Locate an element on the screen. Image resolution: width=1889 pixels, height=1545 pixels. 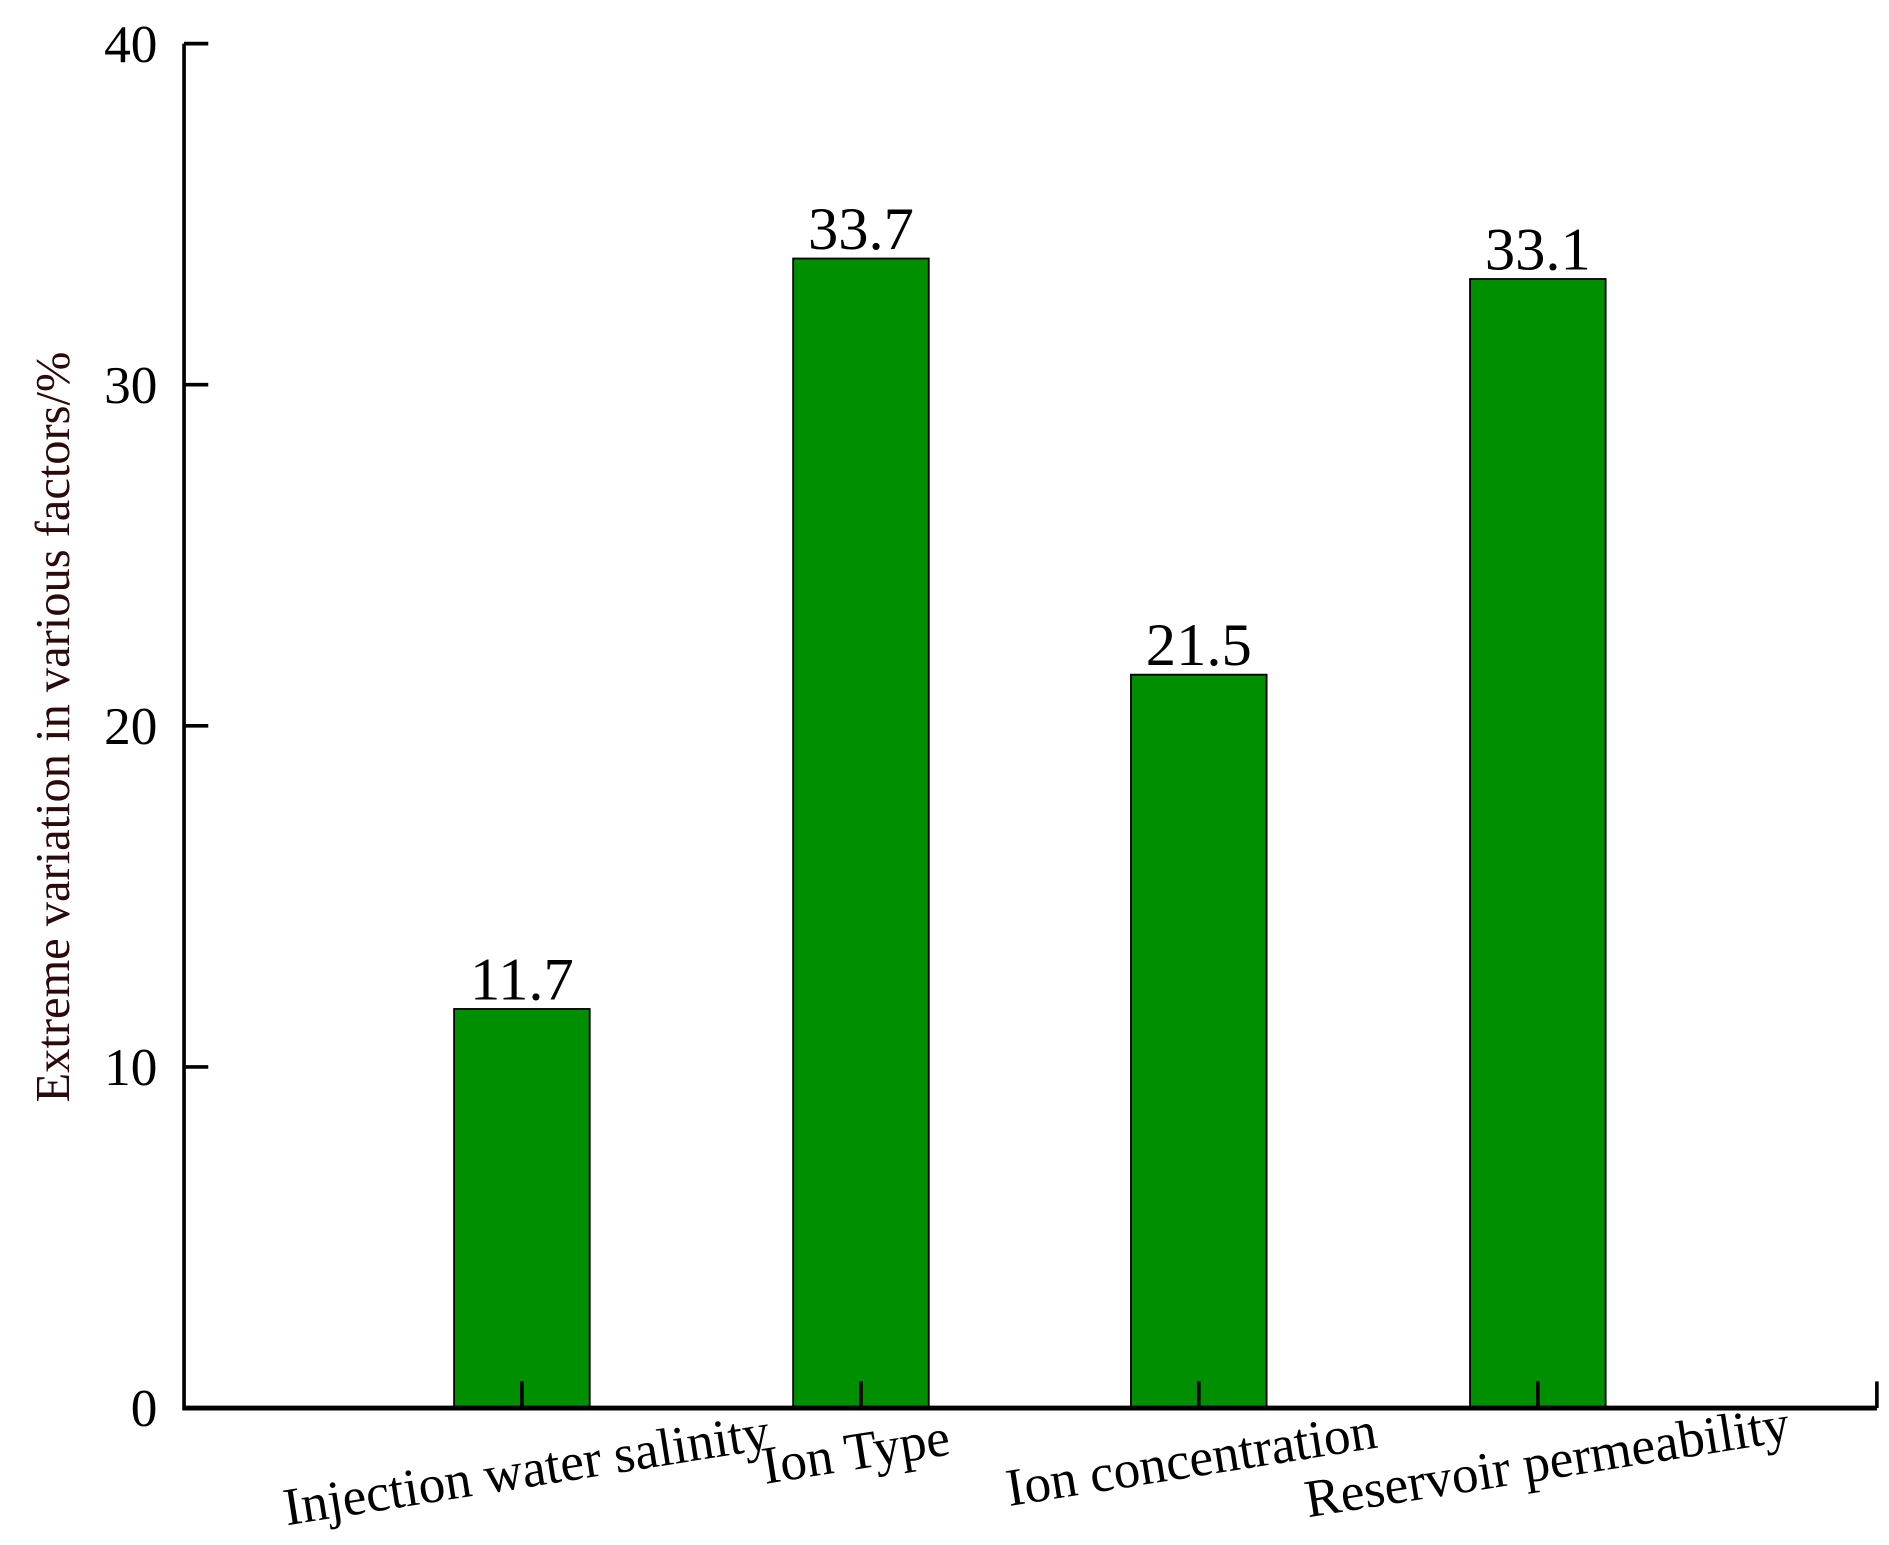
x-tick-label: Ion Type is located at coordinates (856, 1452).